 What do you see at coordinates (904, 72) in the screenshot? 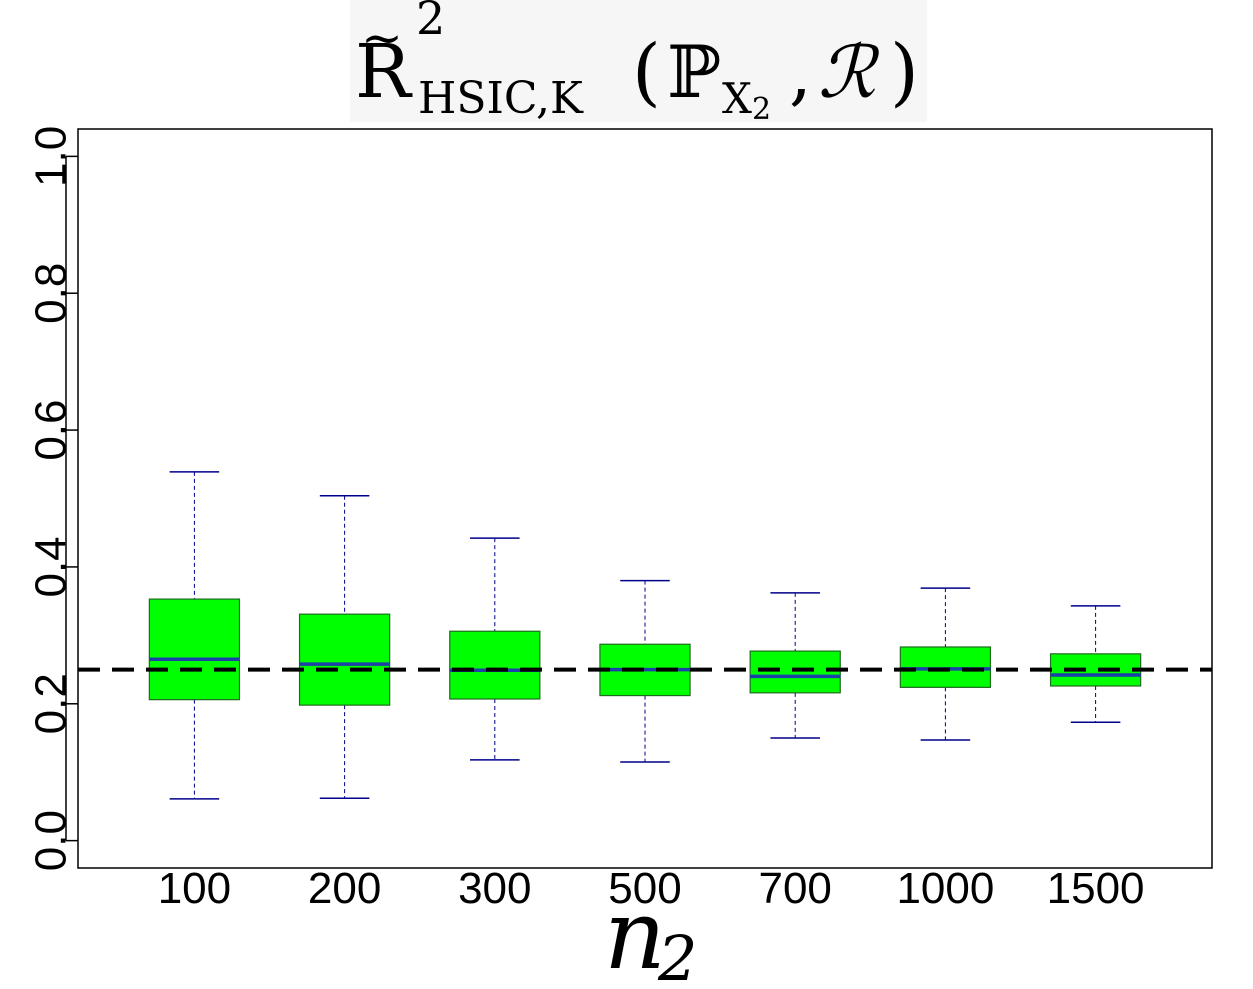
I see `title-argument-close: )` at bounding box center [904, 72].